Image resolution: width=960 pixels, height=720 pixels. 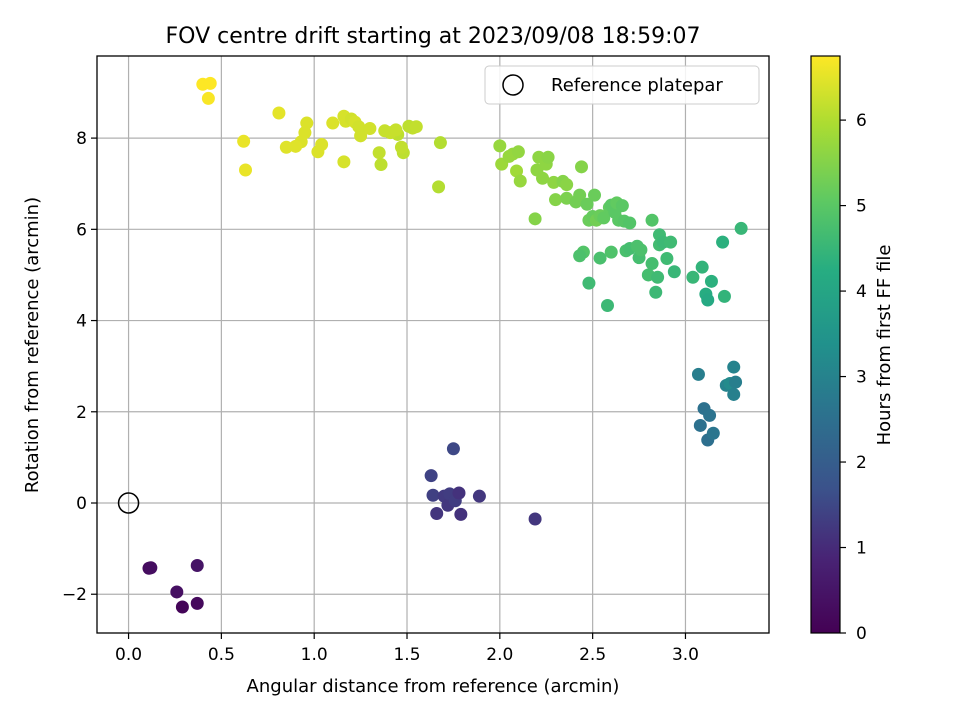 I want to click on legend: Reference platepar, so click(x=622, y=85).